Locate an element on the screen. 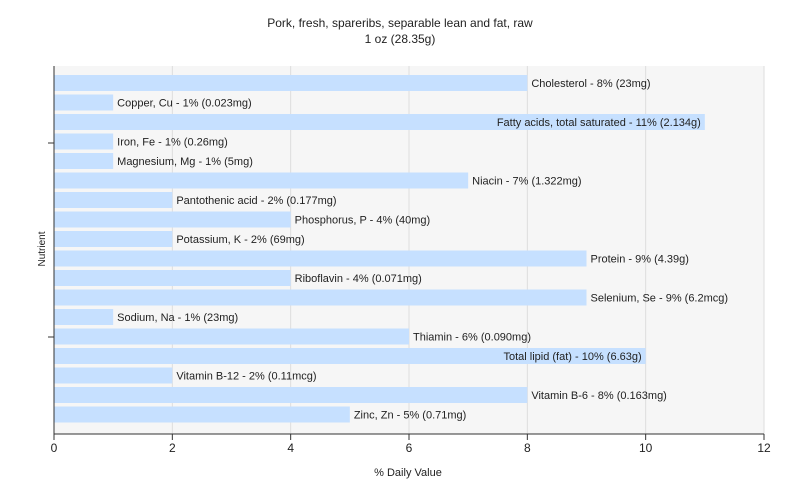 This screenshot has height=500, width=800. bar-label: Vitamin B-6 - 8% (0.163mg) is located at coordinates (599, 396).